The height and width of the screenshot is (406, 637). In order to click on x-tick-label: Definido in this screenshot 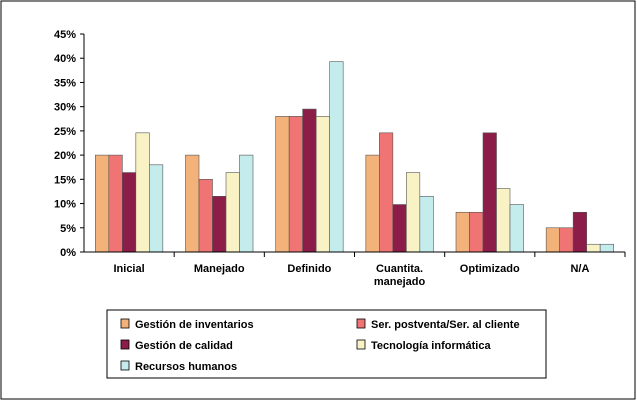, I will do `click(309, 269)`.